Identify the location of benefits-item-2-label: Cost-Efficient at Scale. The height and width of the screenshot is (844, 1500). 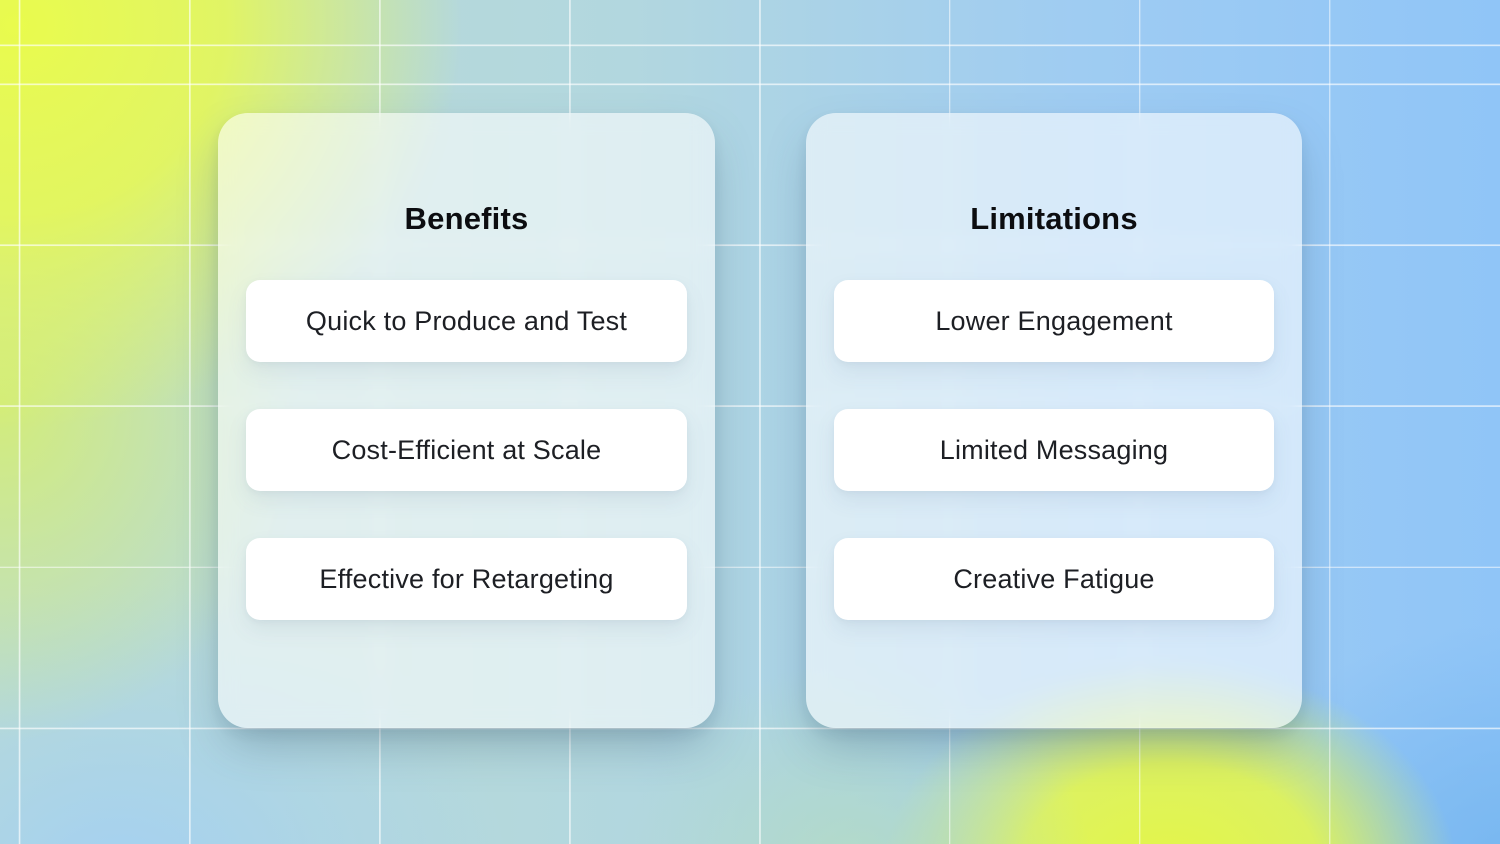
(466, 449).